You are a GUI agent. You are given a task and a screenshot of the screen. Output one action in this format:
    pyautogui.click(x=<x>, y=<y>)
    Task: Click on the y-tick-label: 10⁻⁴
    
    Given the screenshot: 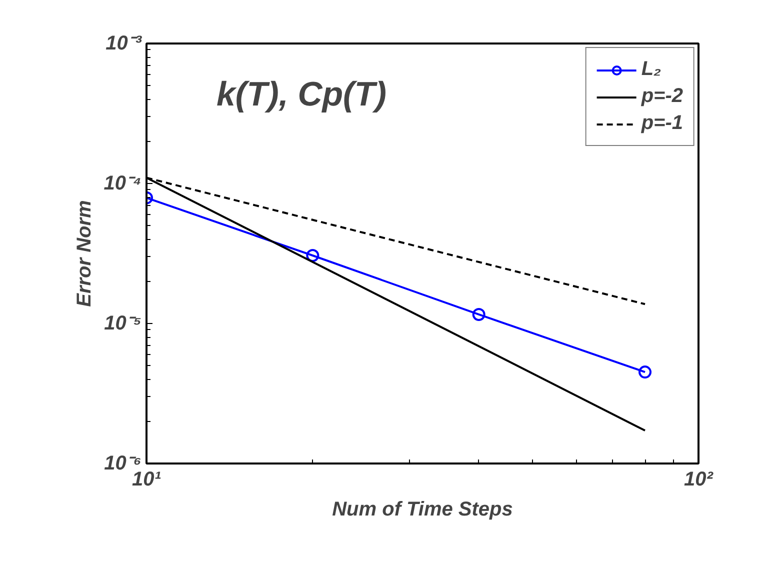 What is the action you would take?
    pyautogui.click(x=123, y=183)
    